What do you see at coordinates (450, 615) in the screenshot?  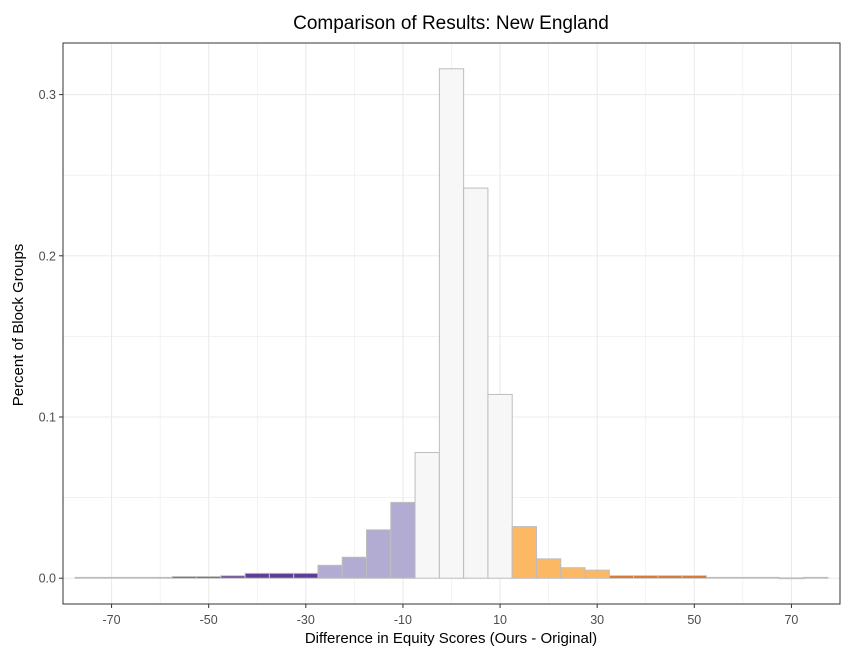 I see `x-axis: -70 -50 -30 -10 10 30 50 70` at bounding box center [450, 615].